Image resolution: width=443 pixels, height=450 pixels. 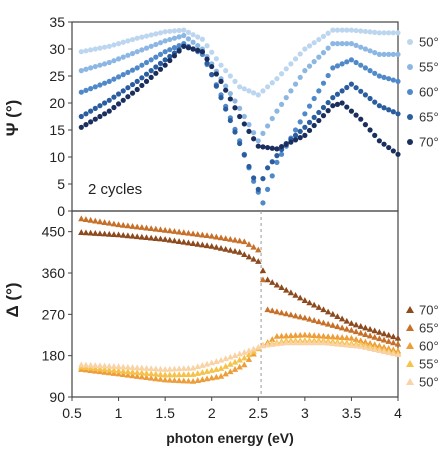 I want to click on y-tick-label: 25, so click(x=57, y=76).